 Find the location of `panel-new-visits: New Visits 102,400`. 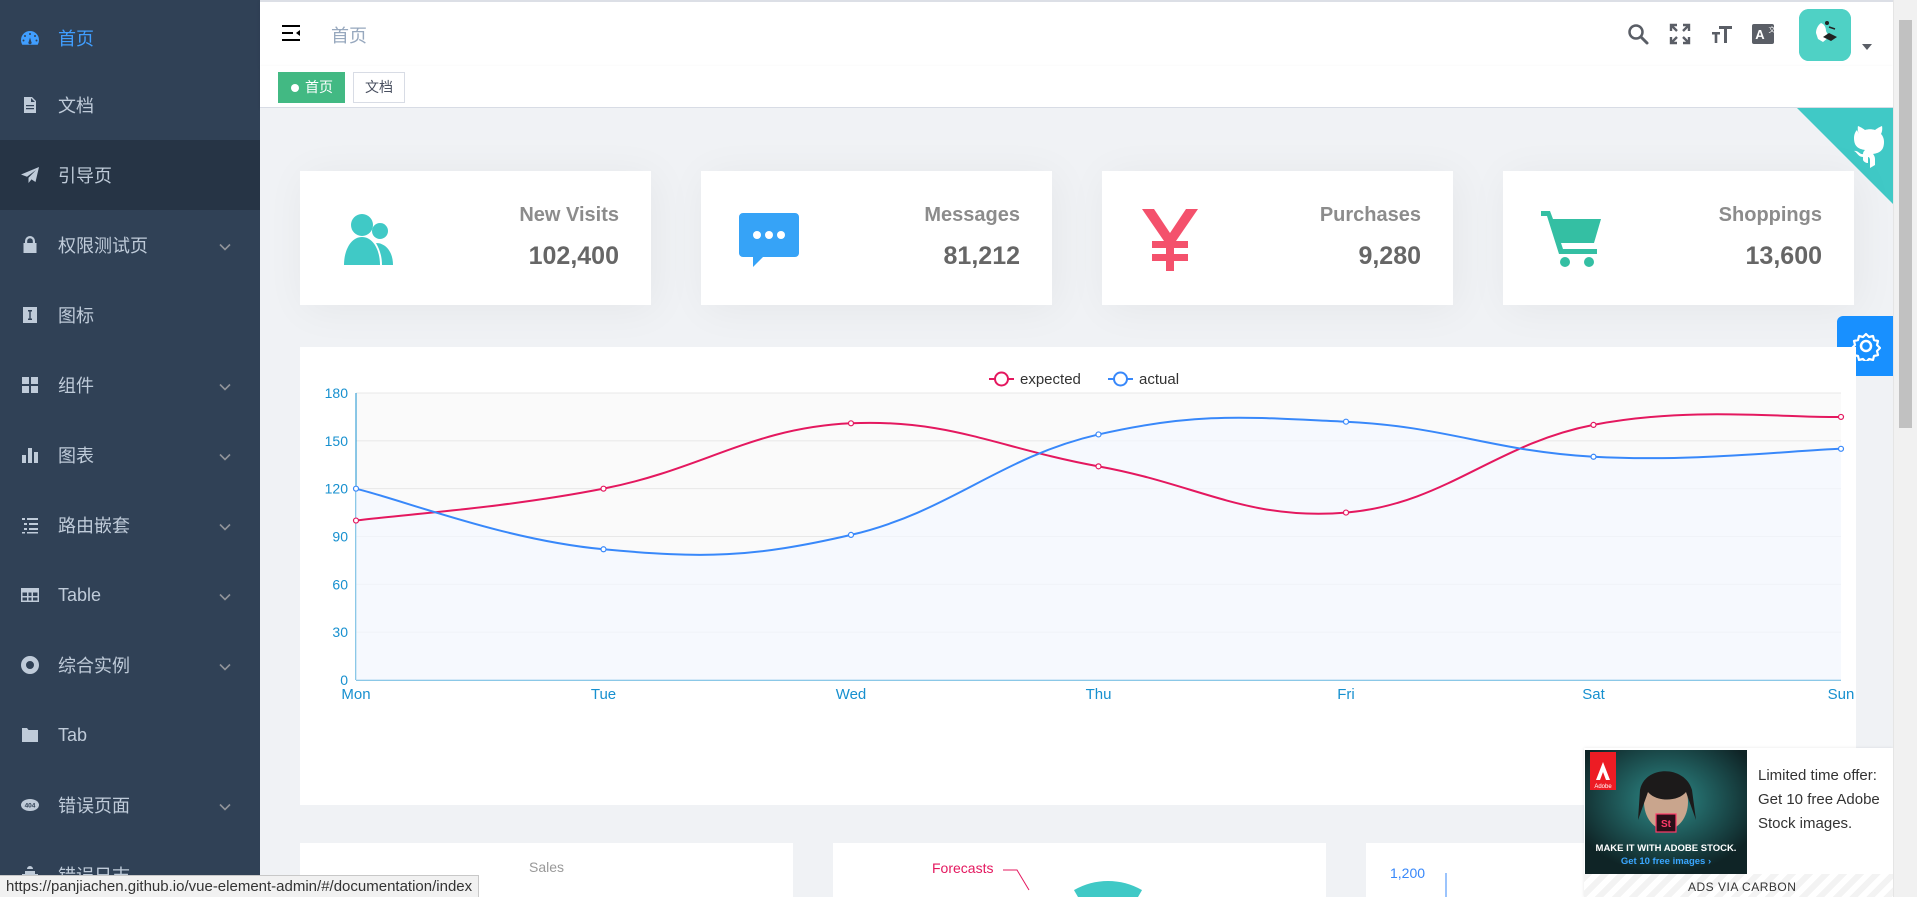

panel-new-visits: New Visits 102,400 is located at coordinates (475, 238).